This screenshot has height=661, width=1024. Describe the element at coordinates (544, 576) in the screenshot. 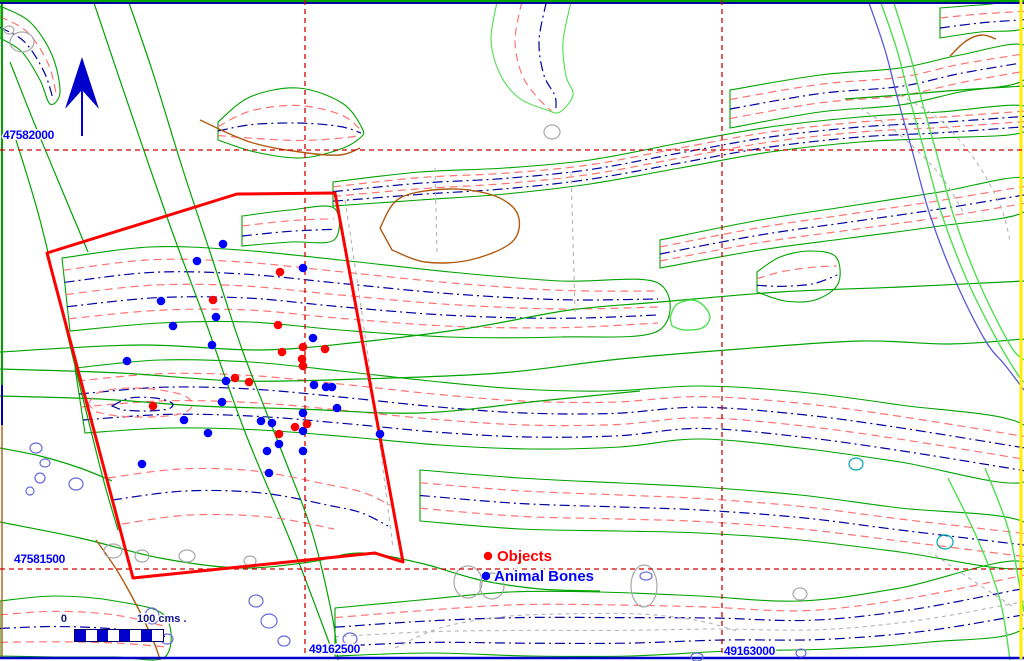

I see `legend-bones-label: Animal Bones` at that location.